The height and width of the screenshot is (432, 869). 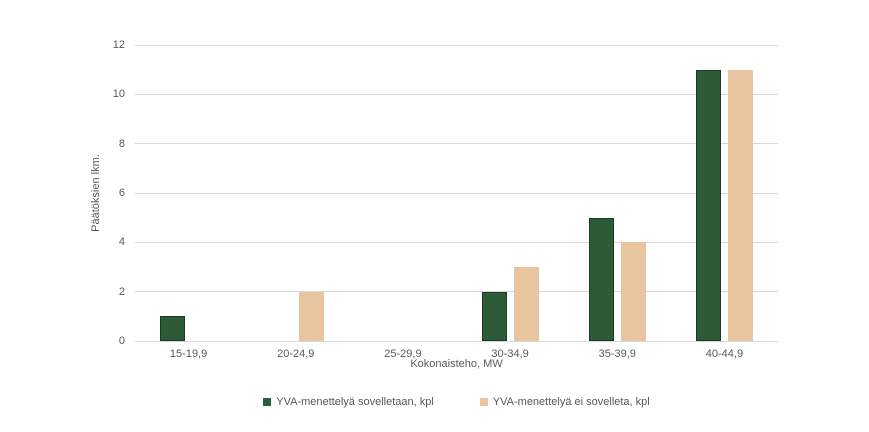 What do you see at coordinates (121, 341) in the screenshot?
I see `y-tick-label-0: 0` at bounding box center [121, 341].